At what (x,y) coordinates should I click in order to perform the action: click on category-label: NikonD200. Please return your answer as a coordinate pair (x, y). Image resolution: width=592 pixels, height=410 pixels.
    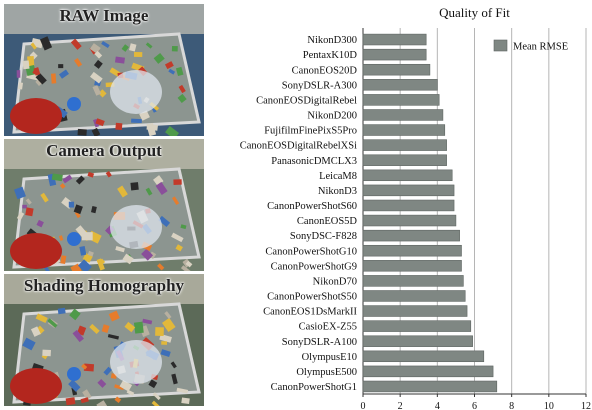
    Looking at the image, I should click on (332, 116).